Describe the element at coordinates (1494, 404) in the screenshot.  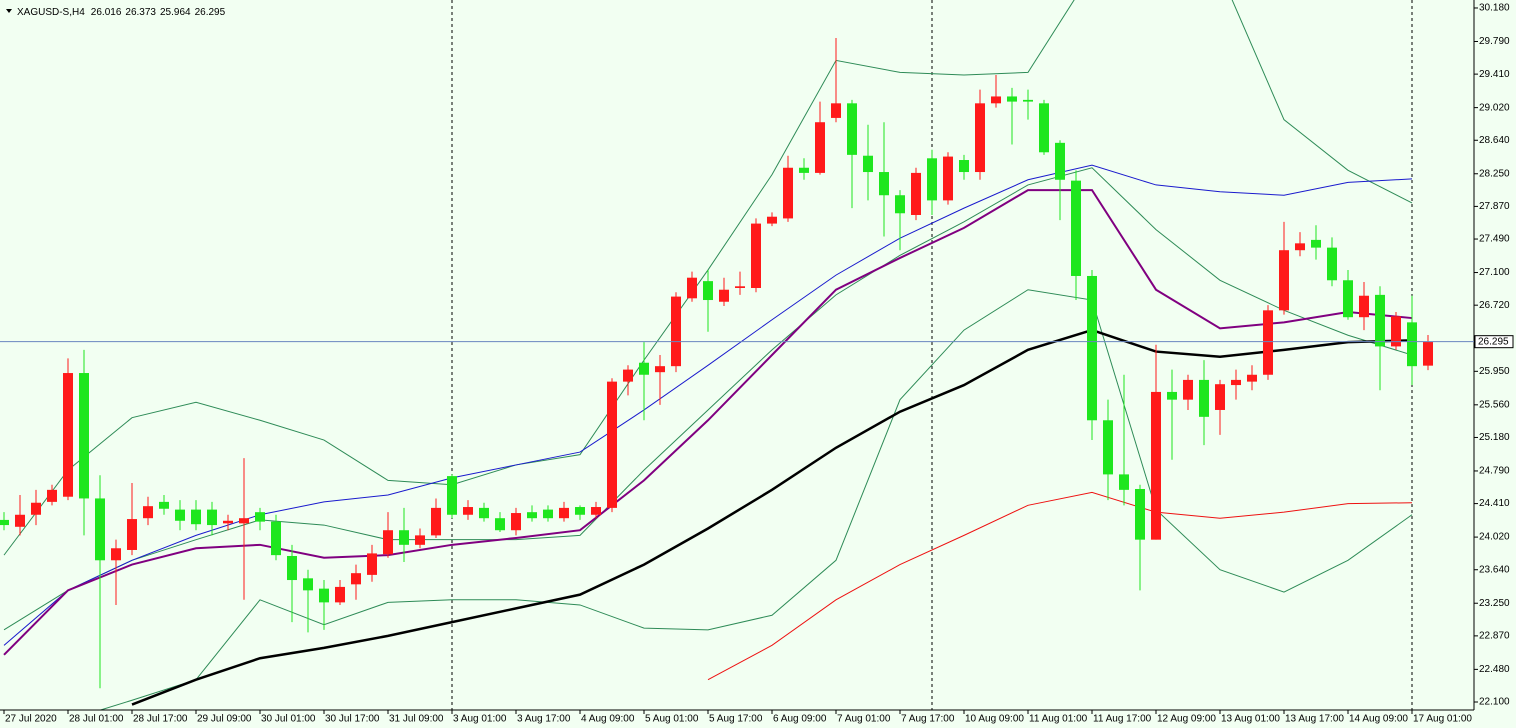
I see `y-tick-label: 25.560` at that location.